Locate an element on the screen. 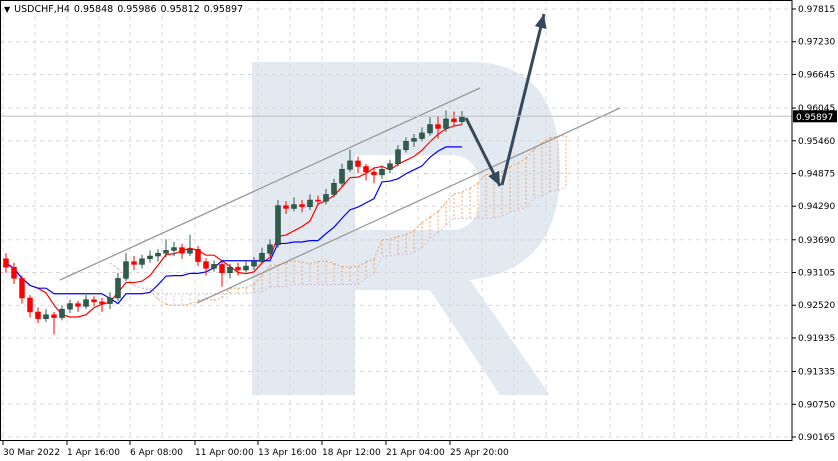  price-tick-label: 0.91335 is located at coordinates (816, 373).